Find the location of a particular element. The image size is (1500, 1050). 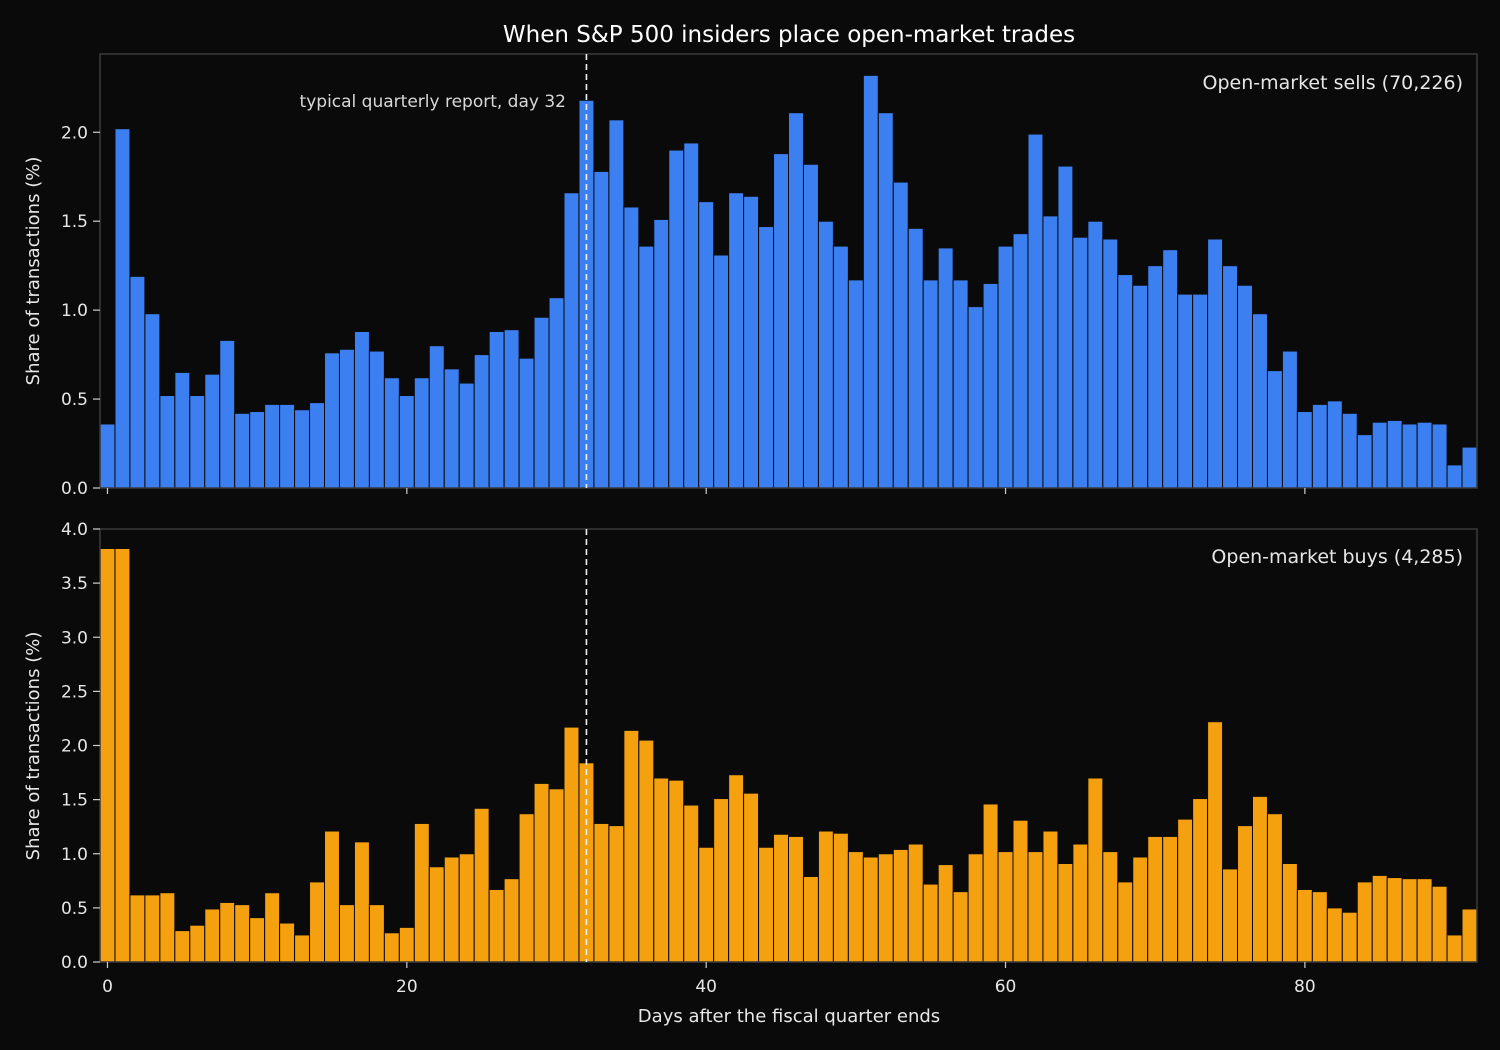

buys-y-tick-label-4: 2.0 is located at coordinates (74, 747).